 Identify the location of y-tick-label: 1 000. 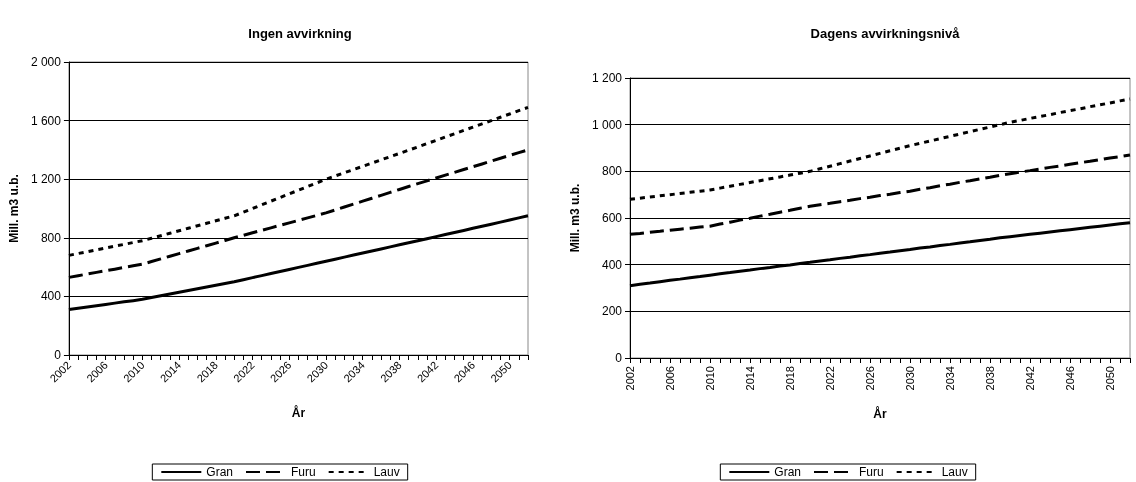
(607, 124).